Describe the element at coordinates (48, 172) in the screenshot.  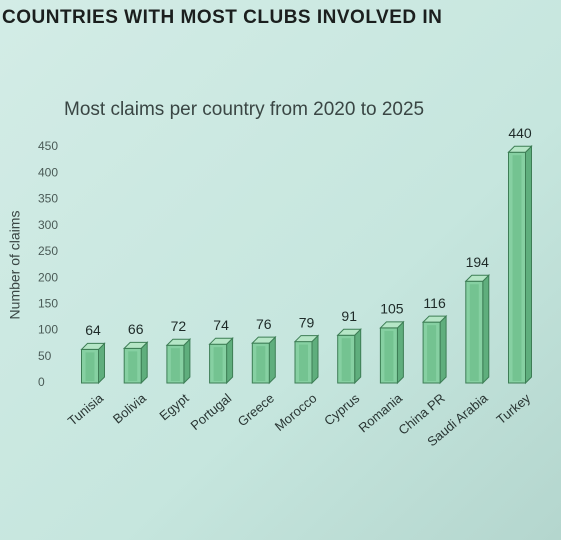
I see `y-tick-label: 400` at that location.